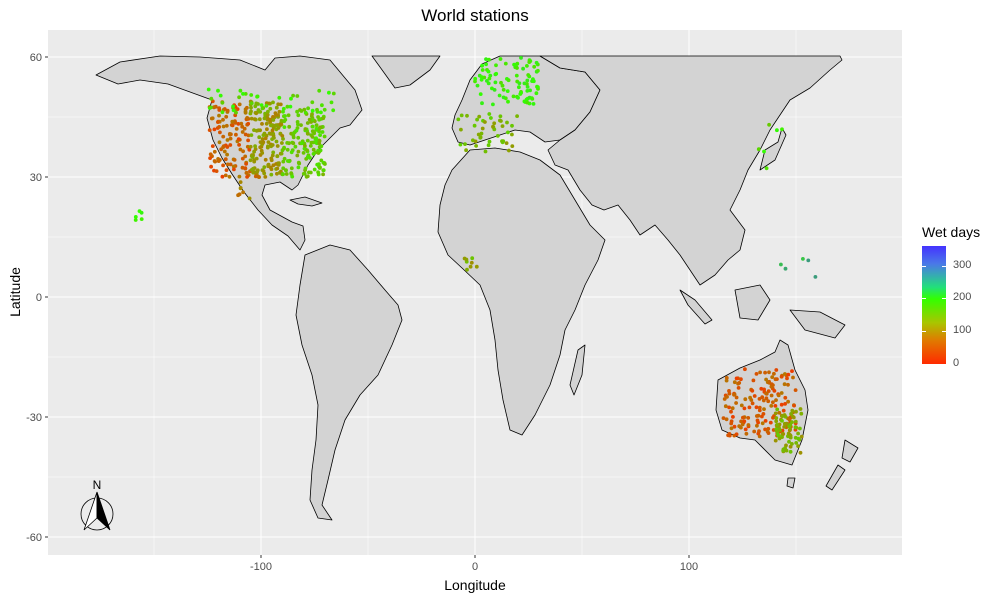 The height and width of the screenshot is (600, 1000). What do you see at coordinates (15, 292) in the screenshot?
I see `y-axis-label: Latitude` at bounding box center [15, 292].